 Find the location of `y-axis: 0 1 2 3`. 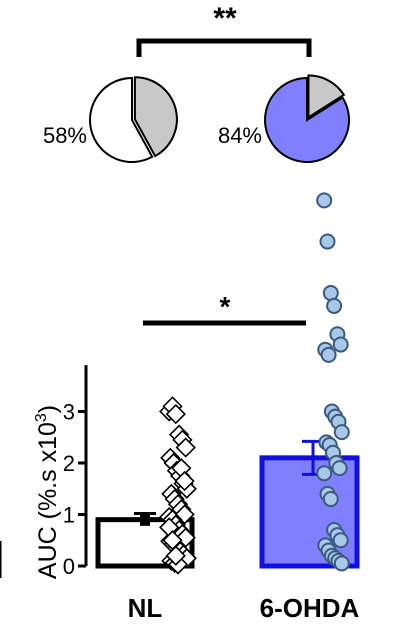

y-axis: 0 1 2 3 is located at coordinates (75, 472).